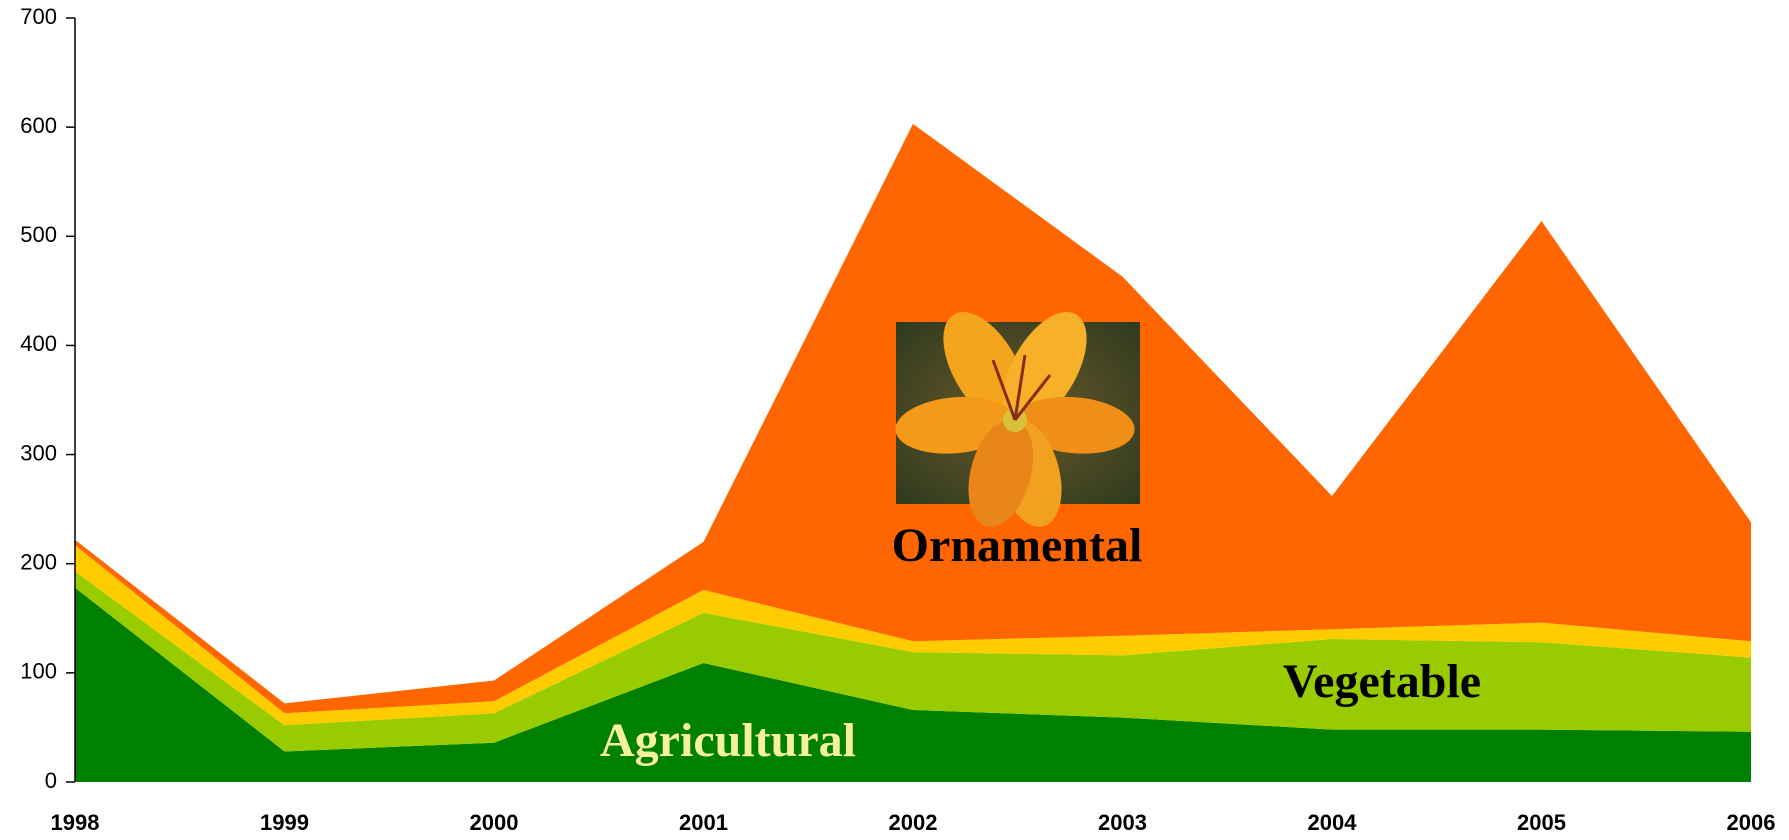 The height and width of the screenshot is (840, 1789). I want to click on x-tick-label: 1998, so click(75, 822).